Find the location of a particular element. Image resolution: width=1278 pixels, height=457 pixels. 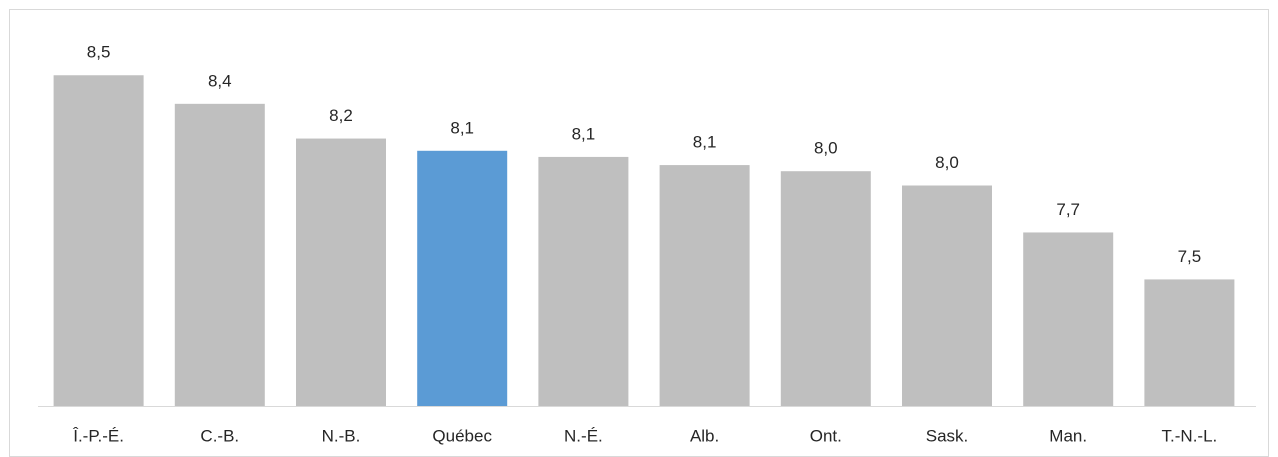

x-tick-label: Ont. is located at coordinates (826, 435).